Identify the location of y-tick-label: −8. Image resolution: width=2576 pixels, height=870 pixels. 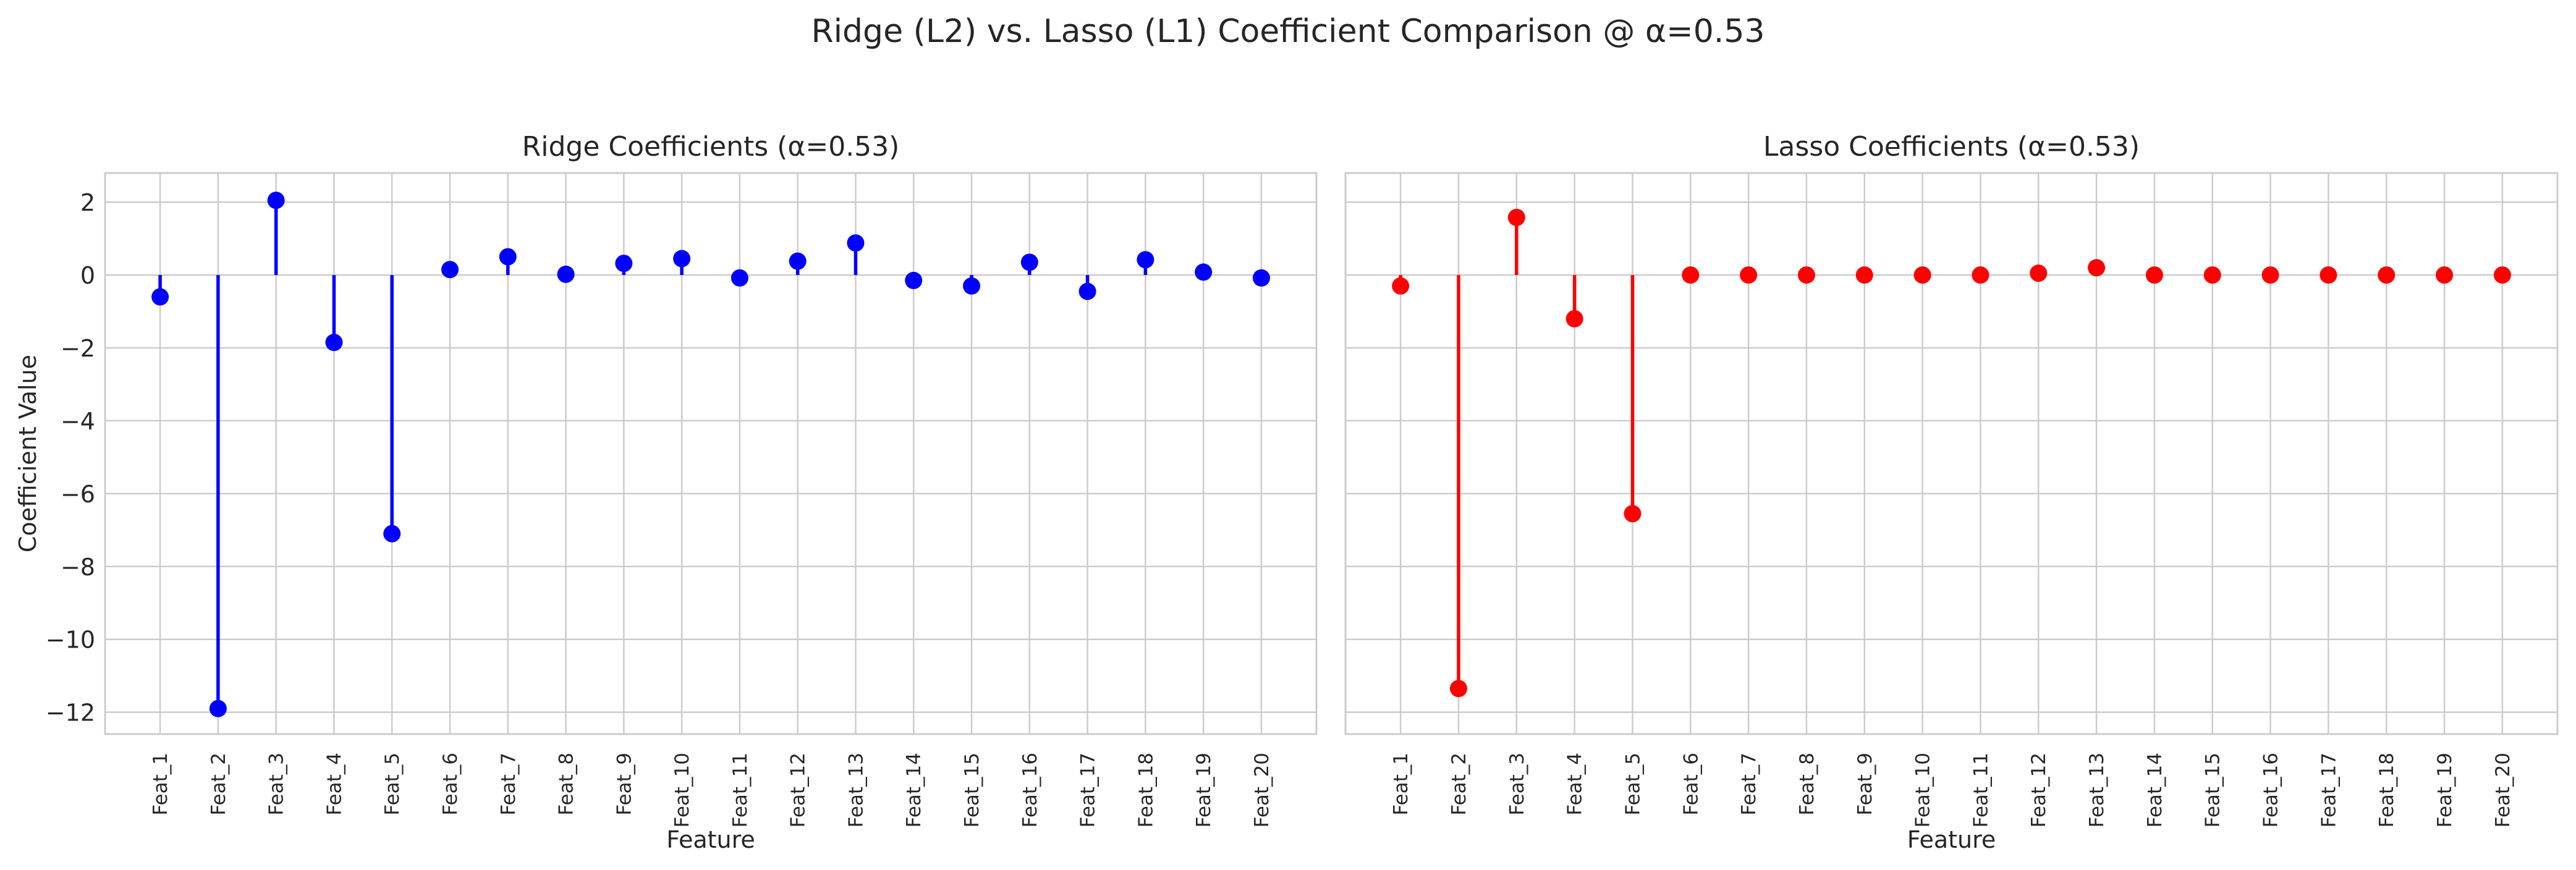
(78, 567).